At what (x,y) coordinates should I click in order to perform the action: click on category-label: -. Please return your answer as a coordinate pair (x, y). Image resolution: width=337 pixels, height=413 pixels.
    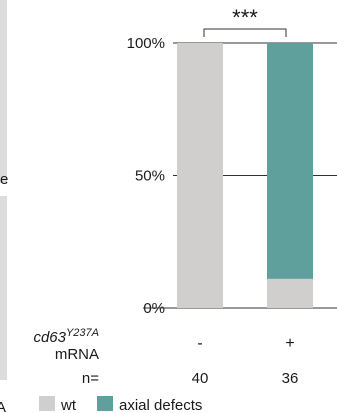
    Looking at the image, I should click on (199, 343).